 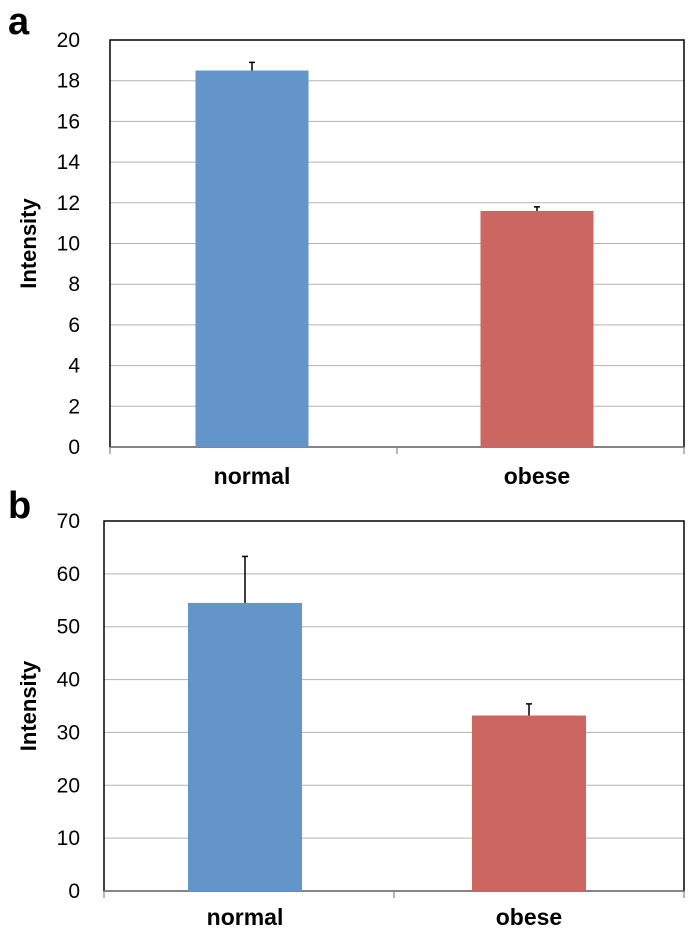 I want to click on y-tick-label: 12, so click(x=68, y=203).